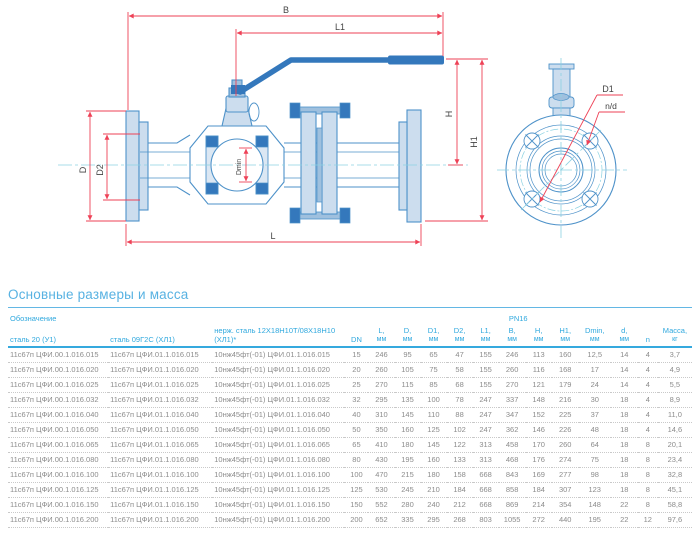 The image size is (700, 553). I want to click on value-cell: 668, so click(485, 490).